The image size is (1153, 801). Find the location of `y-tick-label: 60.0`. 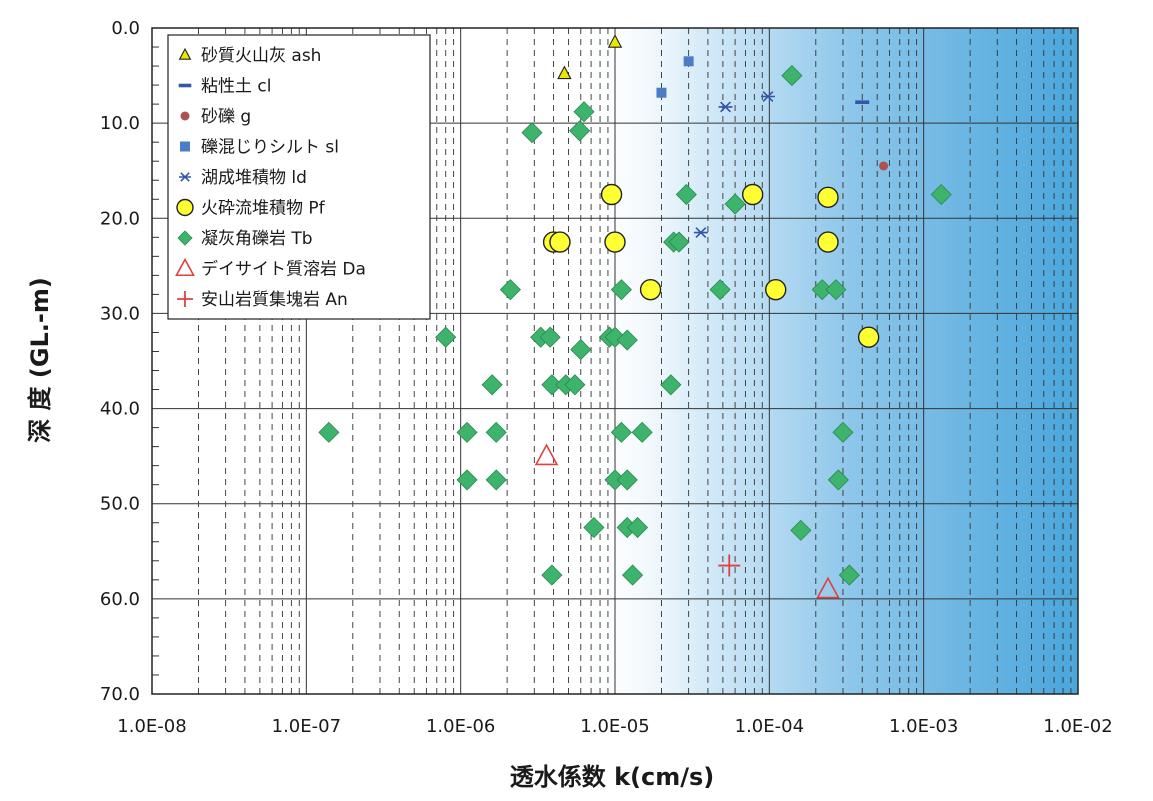

y-tick-label: 60.0 is located at coordinates (120, 599).